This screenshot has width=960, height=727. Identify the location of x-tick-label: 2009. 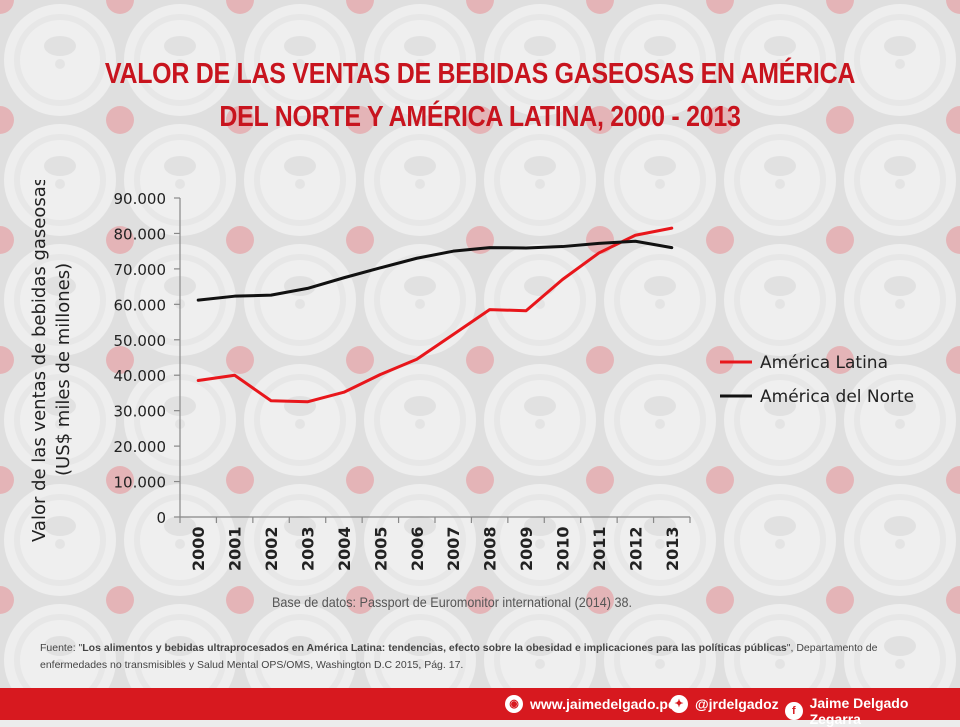
(526, 548).